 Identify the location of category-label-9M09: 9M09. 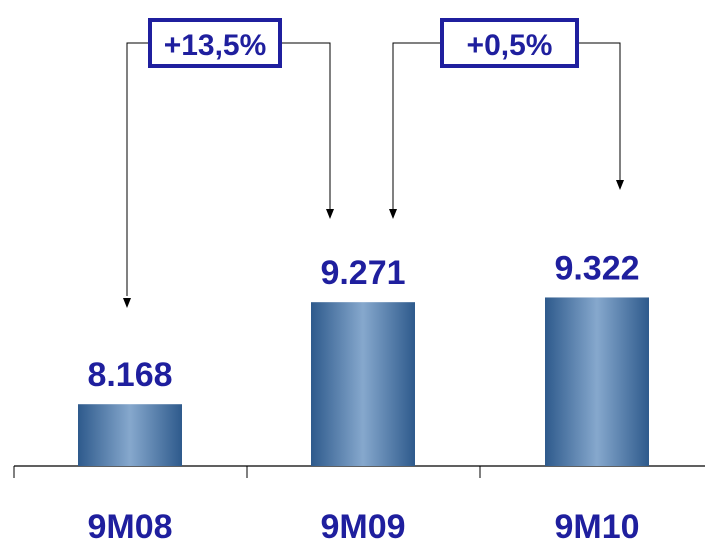
(362, 526).